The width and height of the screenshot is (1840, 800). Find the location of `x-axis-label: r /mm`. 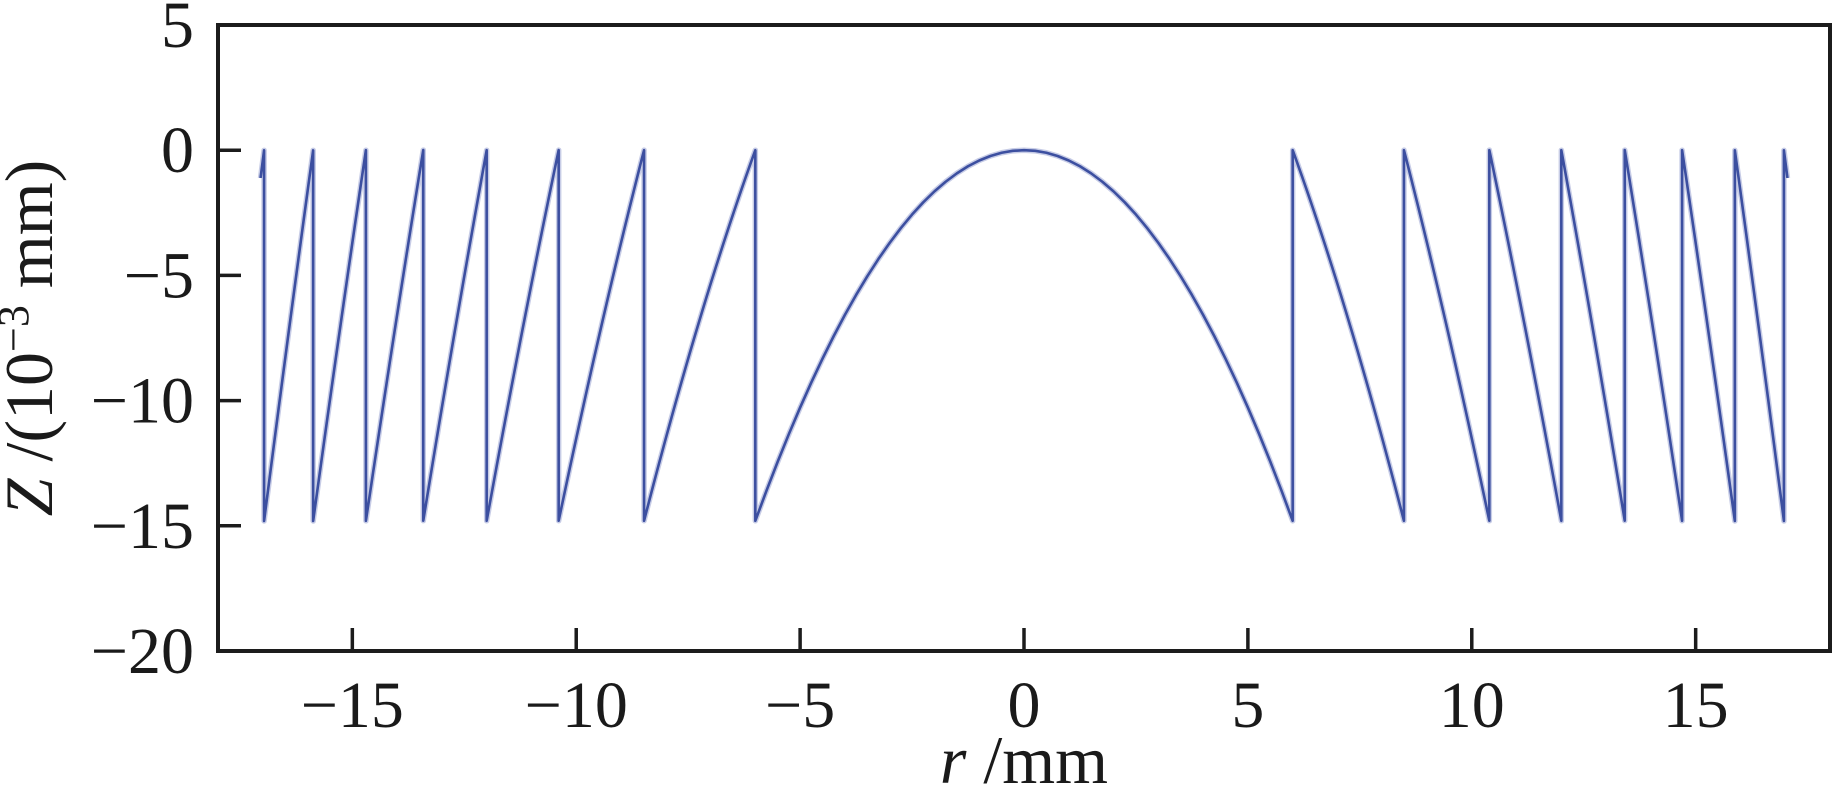

x-axis-label: r /mm is located at coordinates (1024, 760).